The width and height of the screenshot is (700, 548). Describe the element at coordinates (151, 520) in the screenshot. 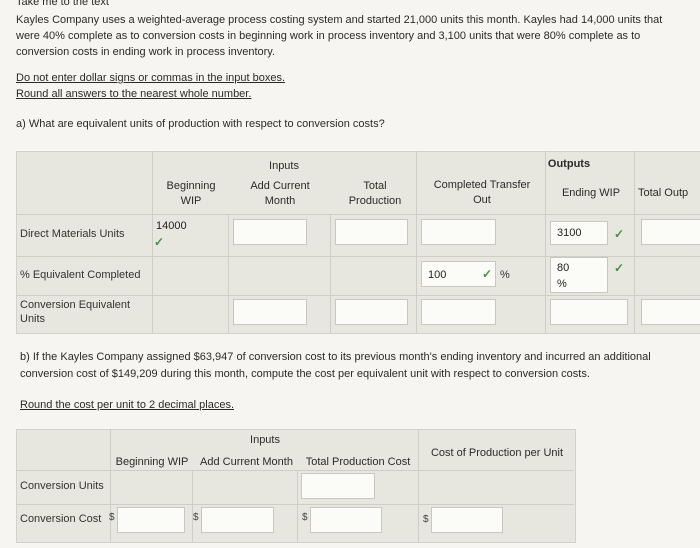

I see `cost-beginning-wip-input` at that location.